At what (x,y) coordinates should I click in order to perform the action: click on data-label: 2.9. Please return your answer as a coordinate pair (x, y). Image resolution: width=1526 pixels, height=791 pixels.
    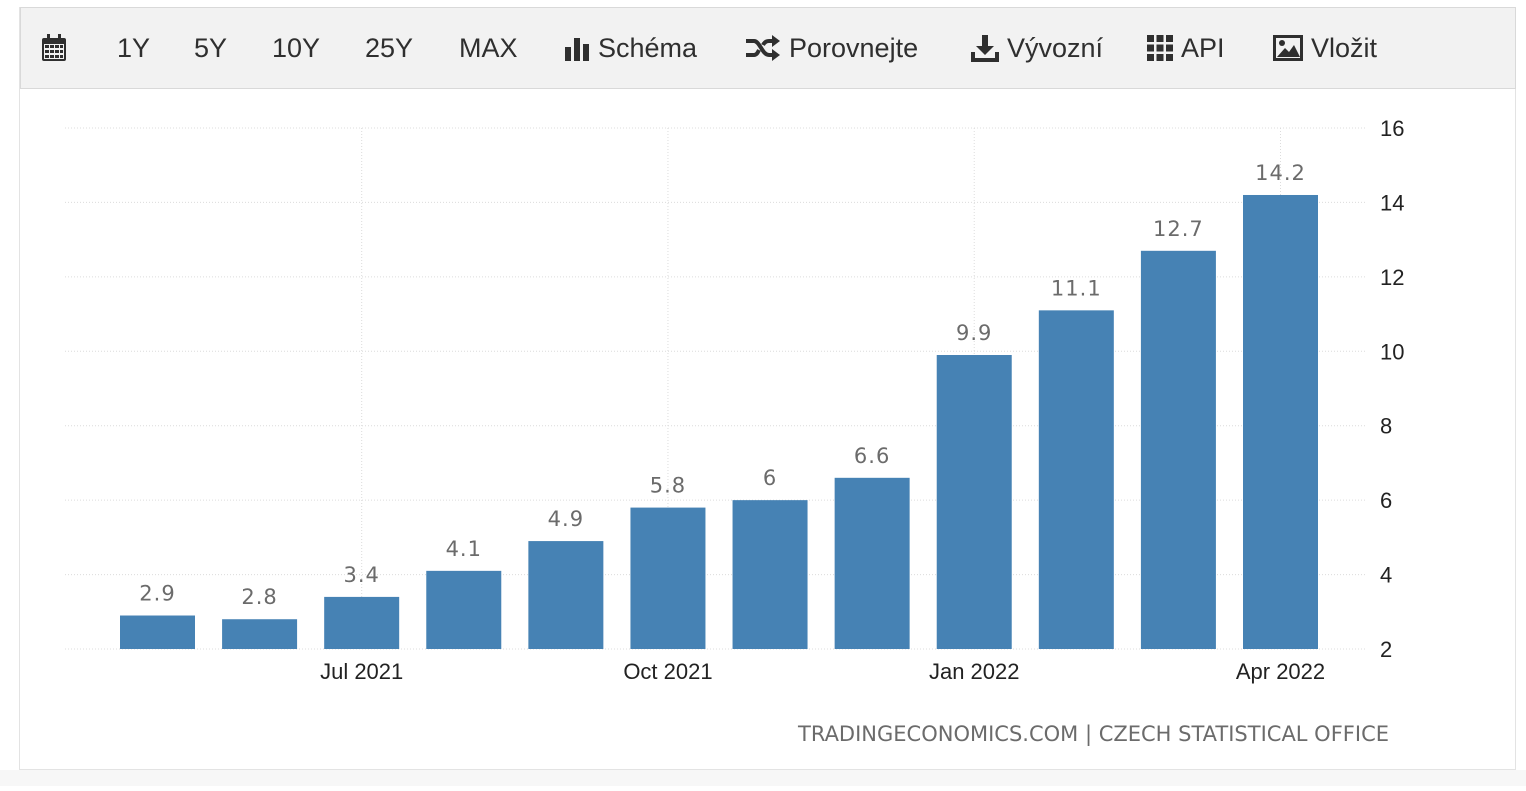
    Looking at the image, I should click on (157, 594).